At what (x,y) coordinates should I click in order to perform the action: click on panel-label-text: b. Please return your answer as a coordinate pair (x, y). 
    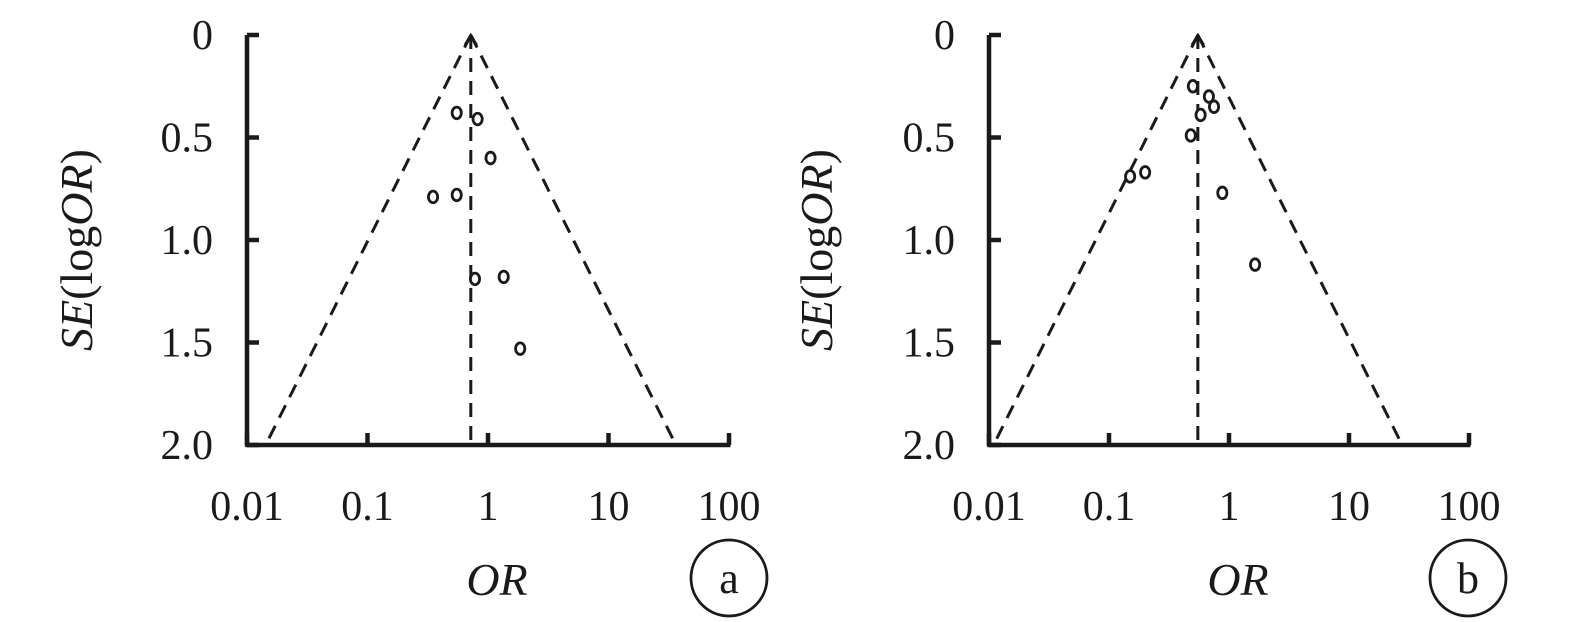
    Looking at the image, I should click on (1468, 578).